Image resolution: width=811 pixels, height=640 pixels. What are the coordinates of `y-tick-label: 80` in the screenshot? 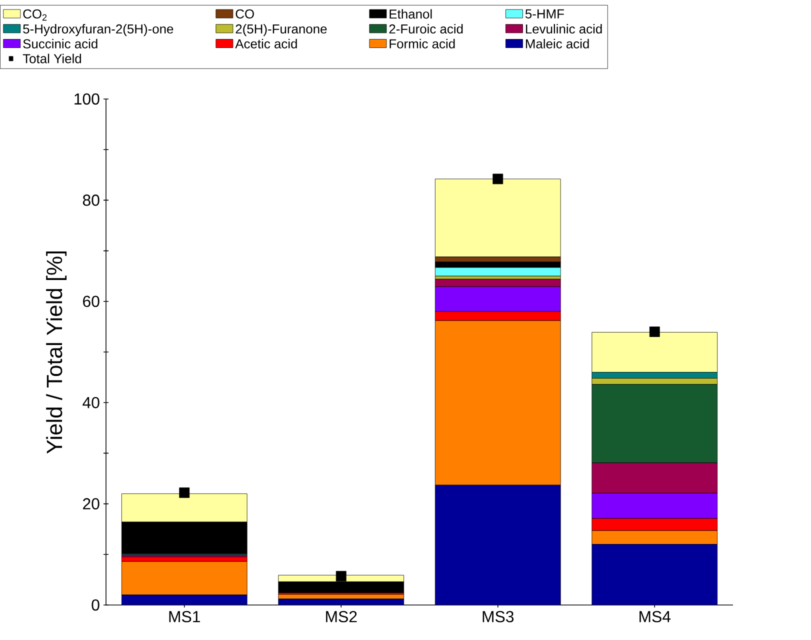 It's located at (91, 200).